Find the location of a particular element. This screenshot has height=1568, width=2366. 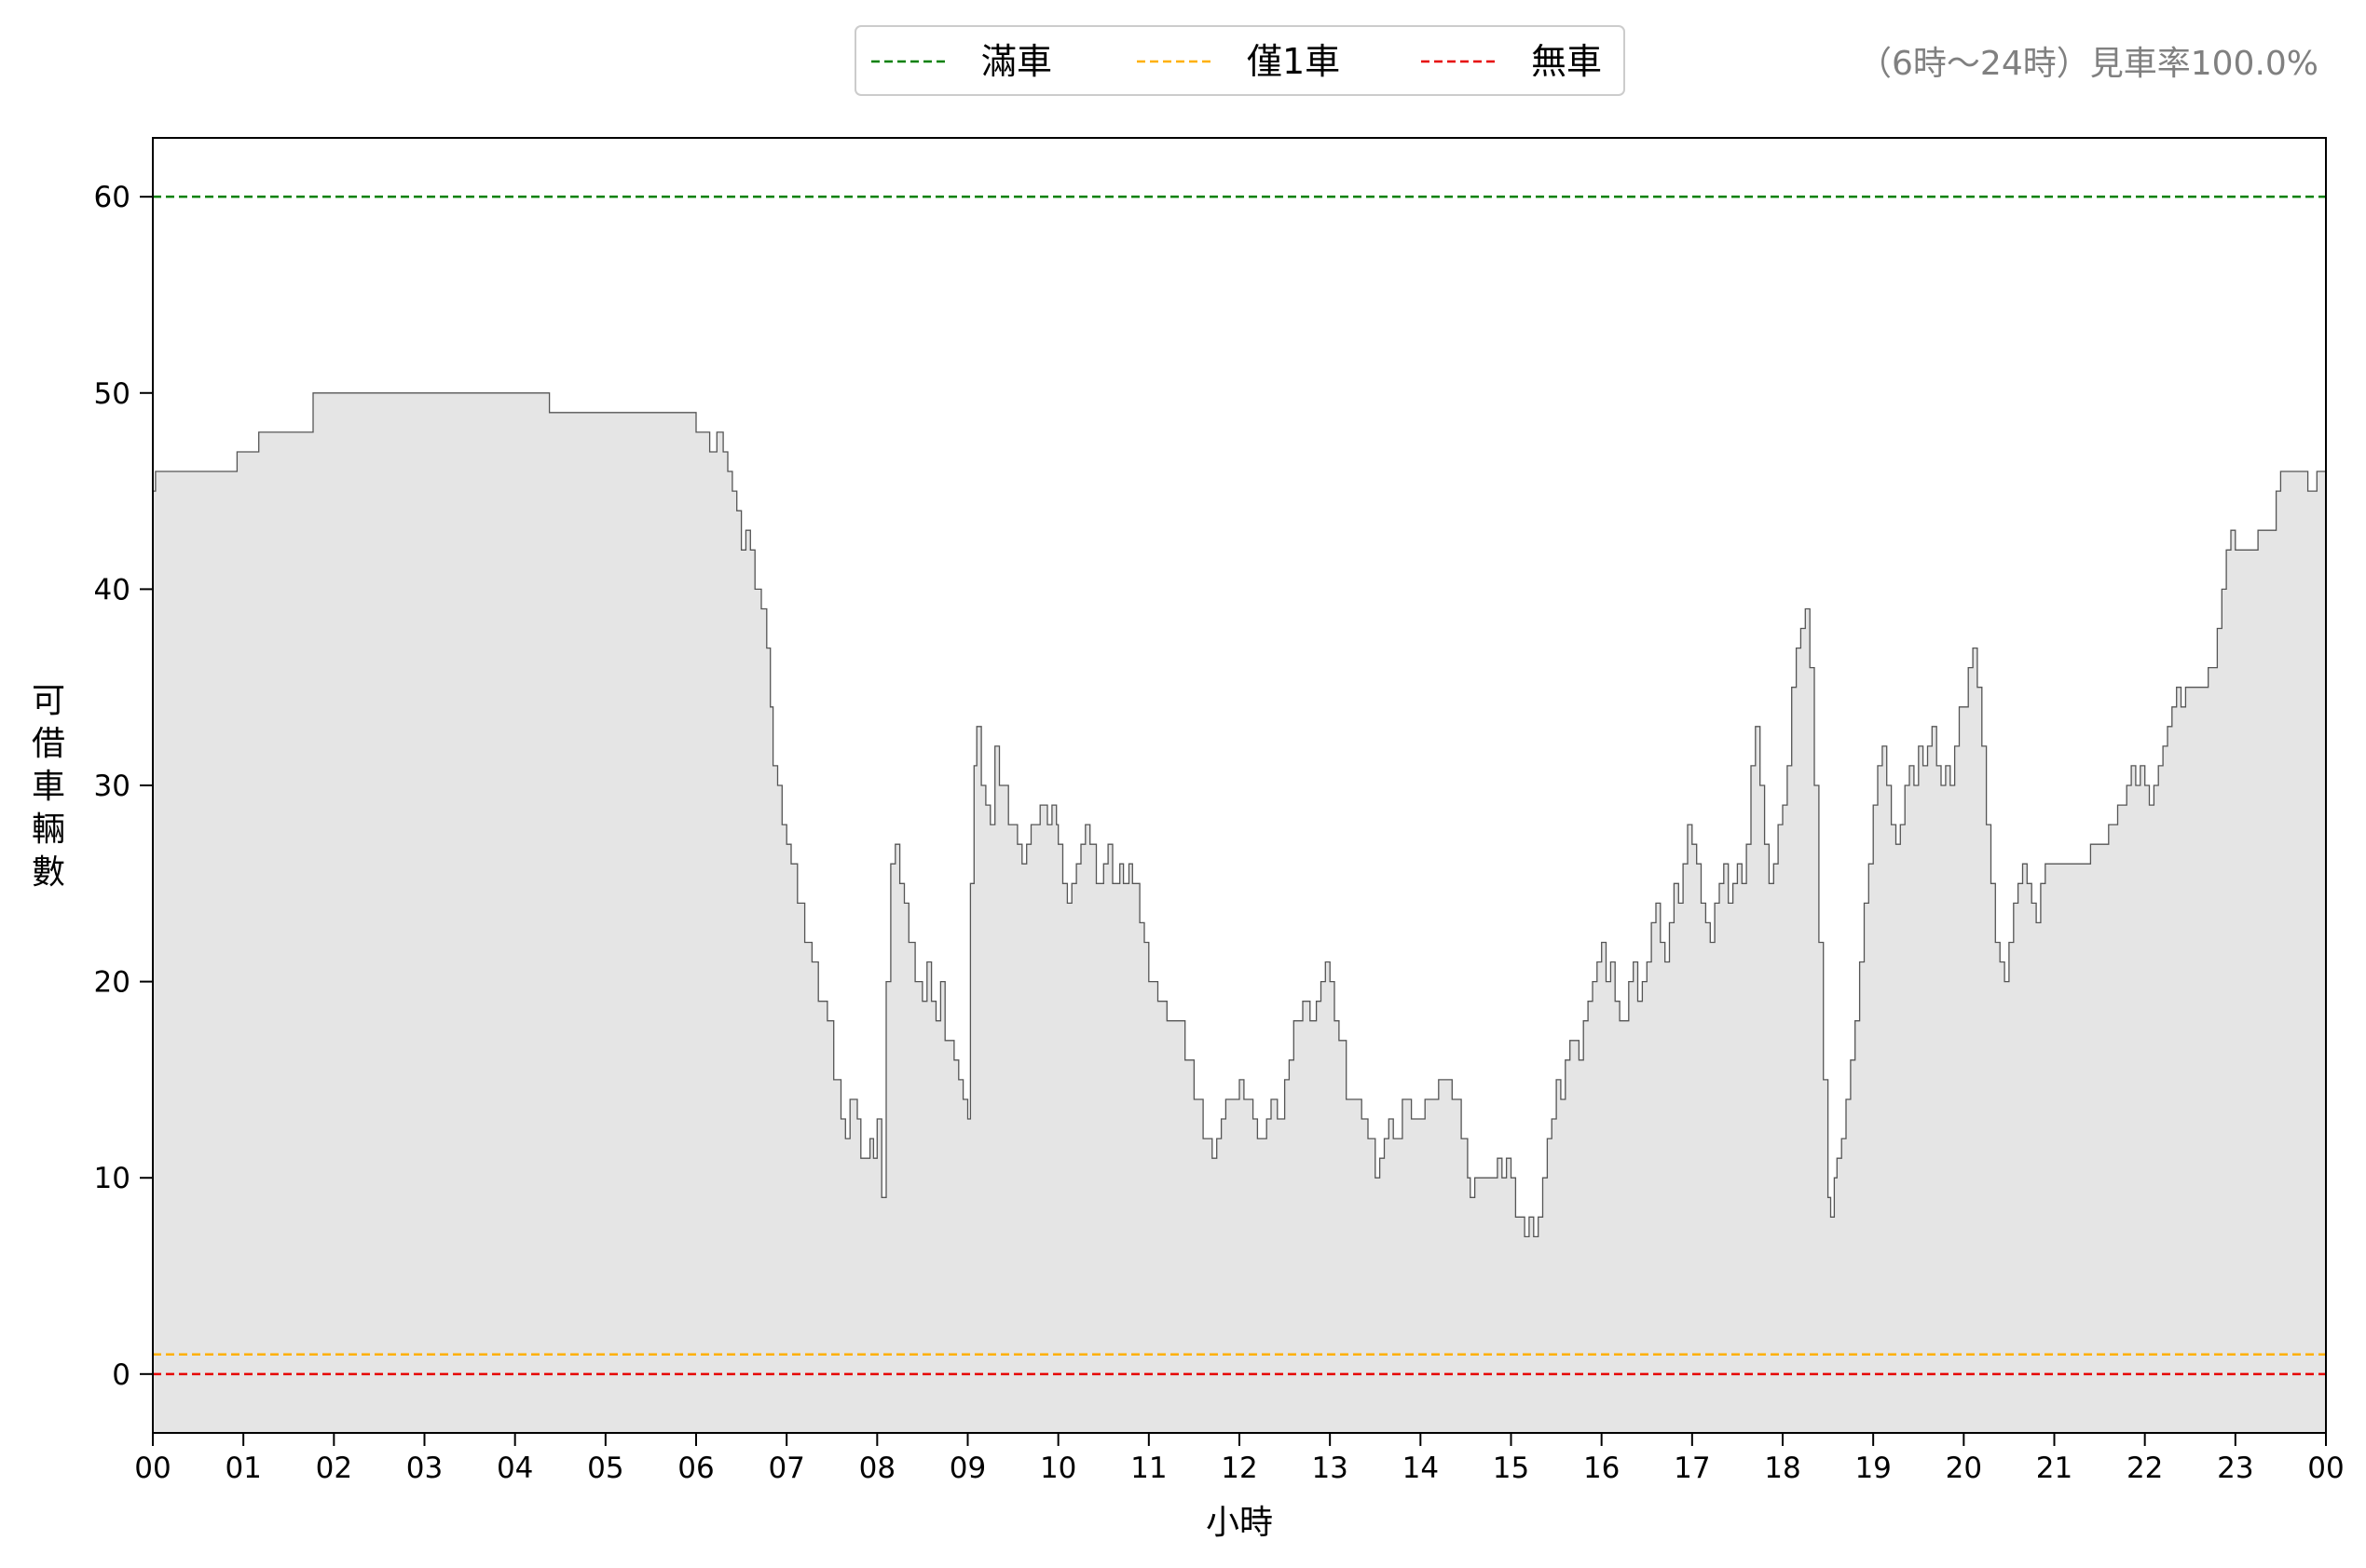

x-tick-label: 10 is located at coordinates (1058, 1468).